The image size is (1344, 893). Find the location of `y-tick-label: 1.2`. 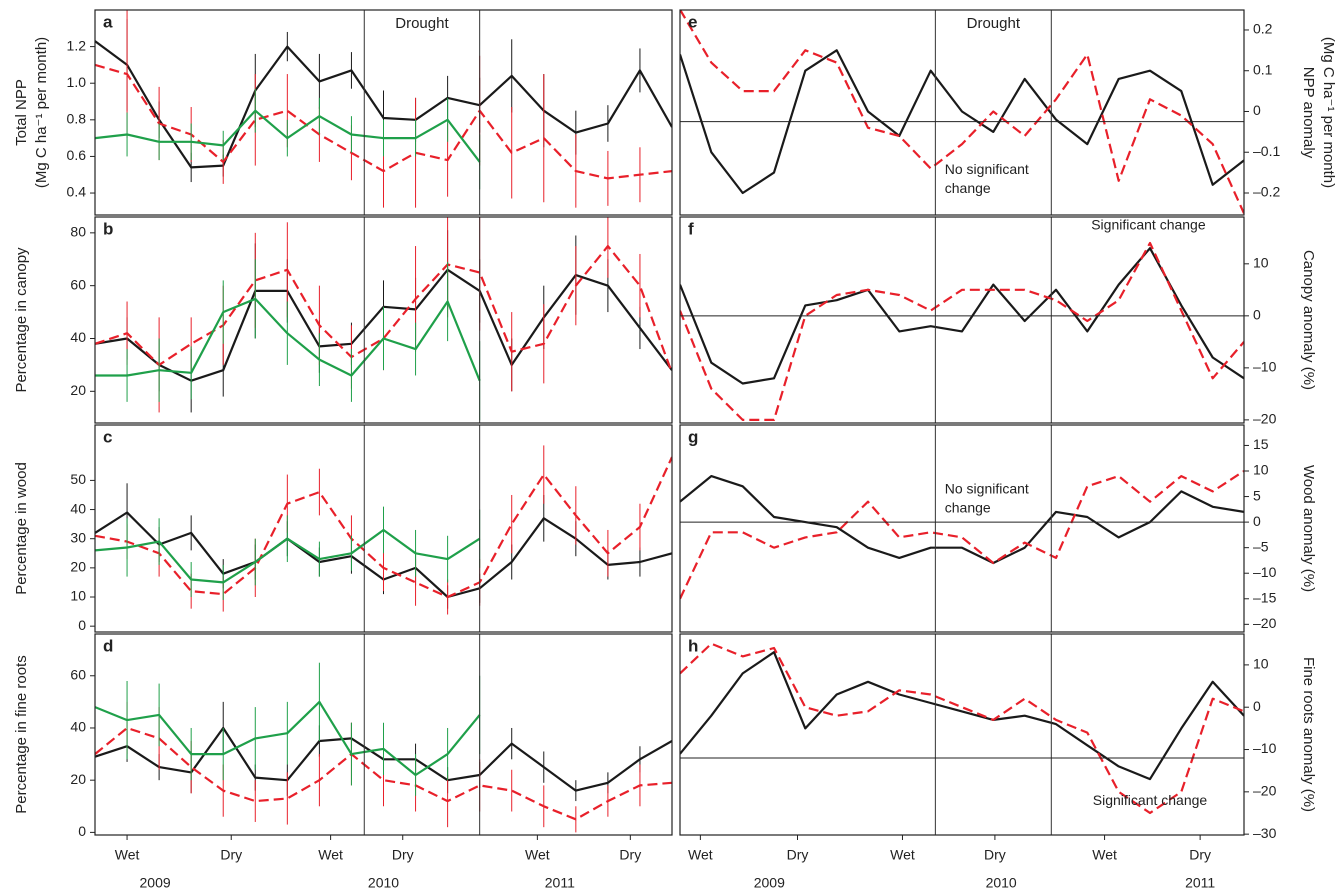

y-tick-label: 1.2 is located at coordinates (77, 45).